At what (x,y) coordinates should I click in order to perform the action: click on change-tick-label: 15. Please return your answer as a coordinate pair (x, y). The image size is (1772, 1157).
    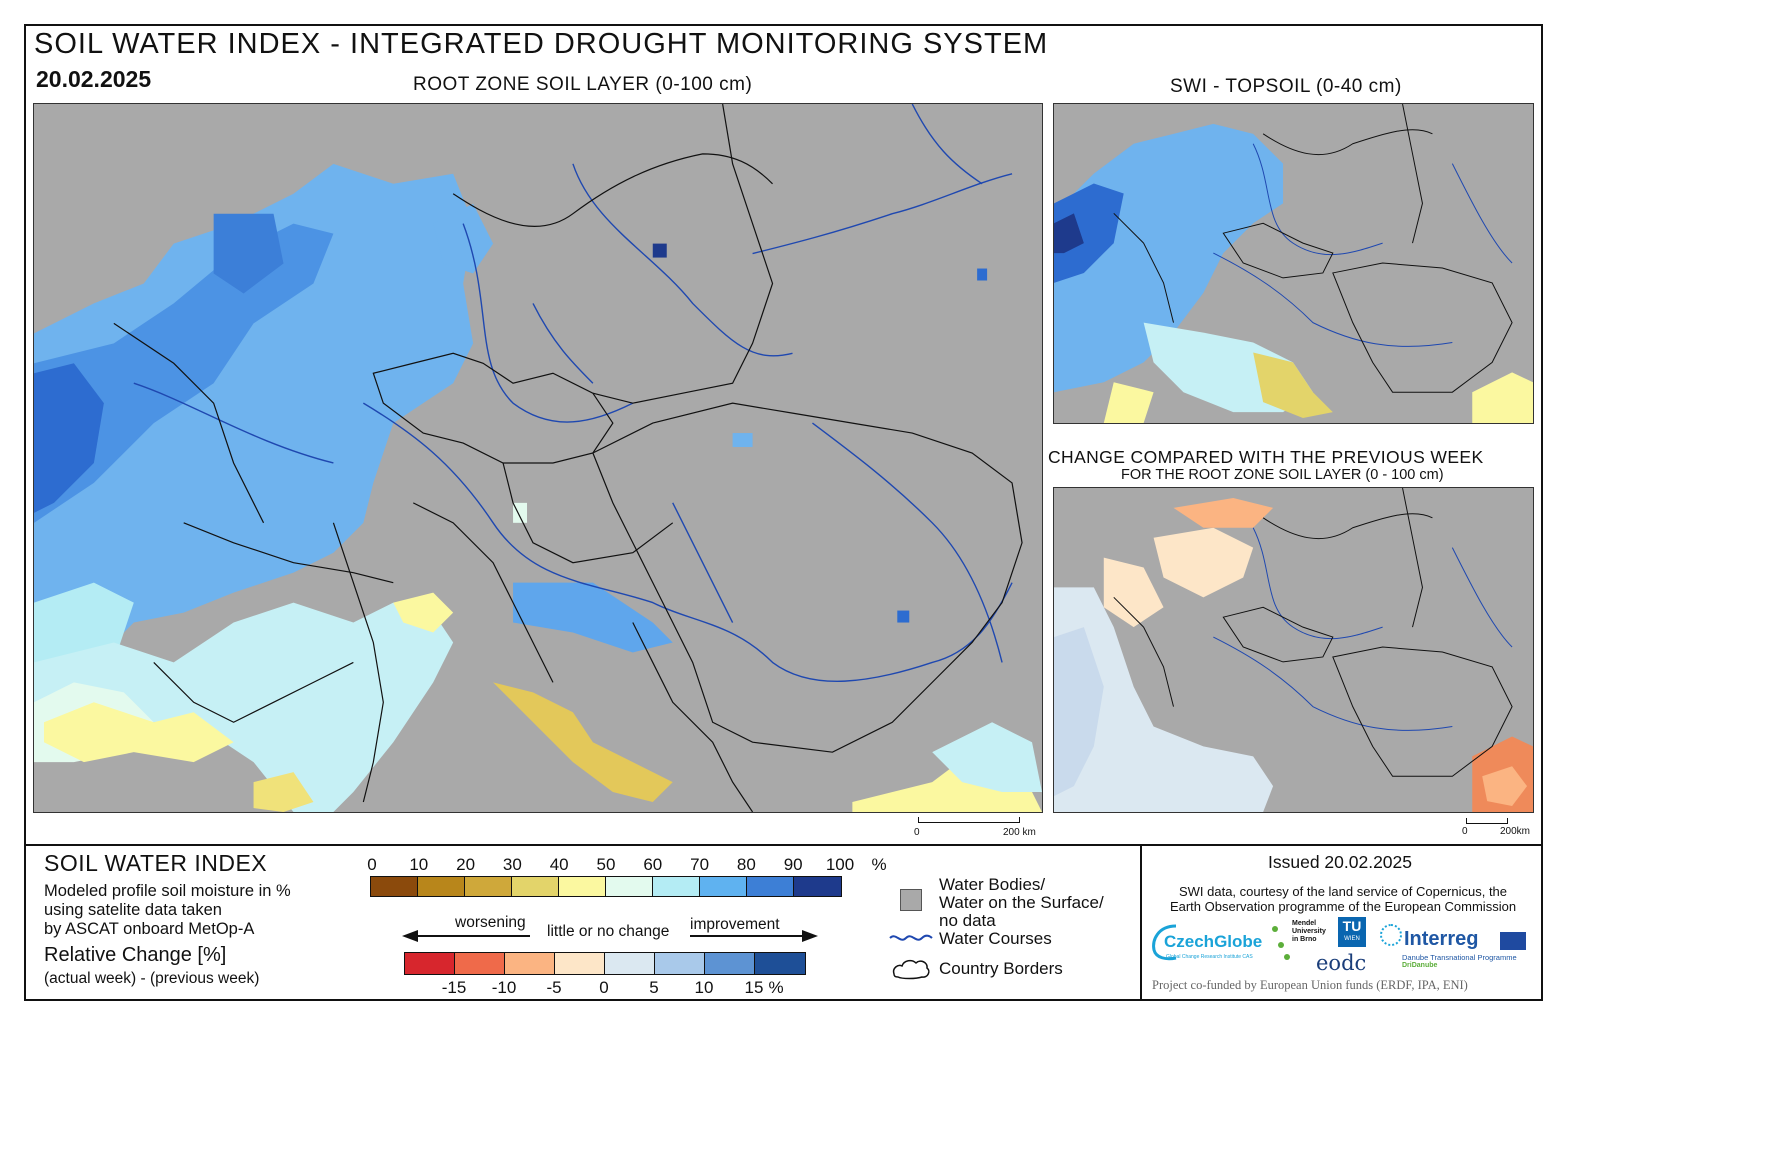
    Looking at the image, I should click on (754, 987).